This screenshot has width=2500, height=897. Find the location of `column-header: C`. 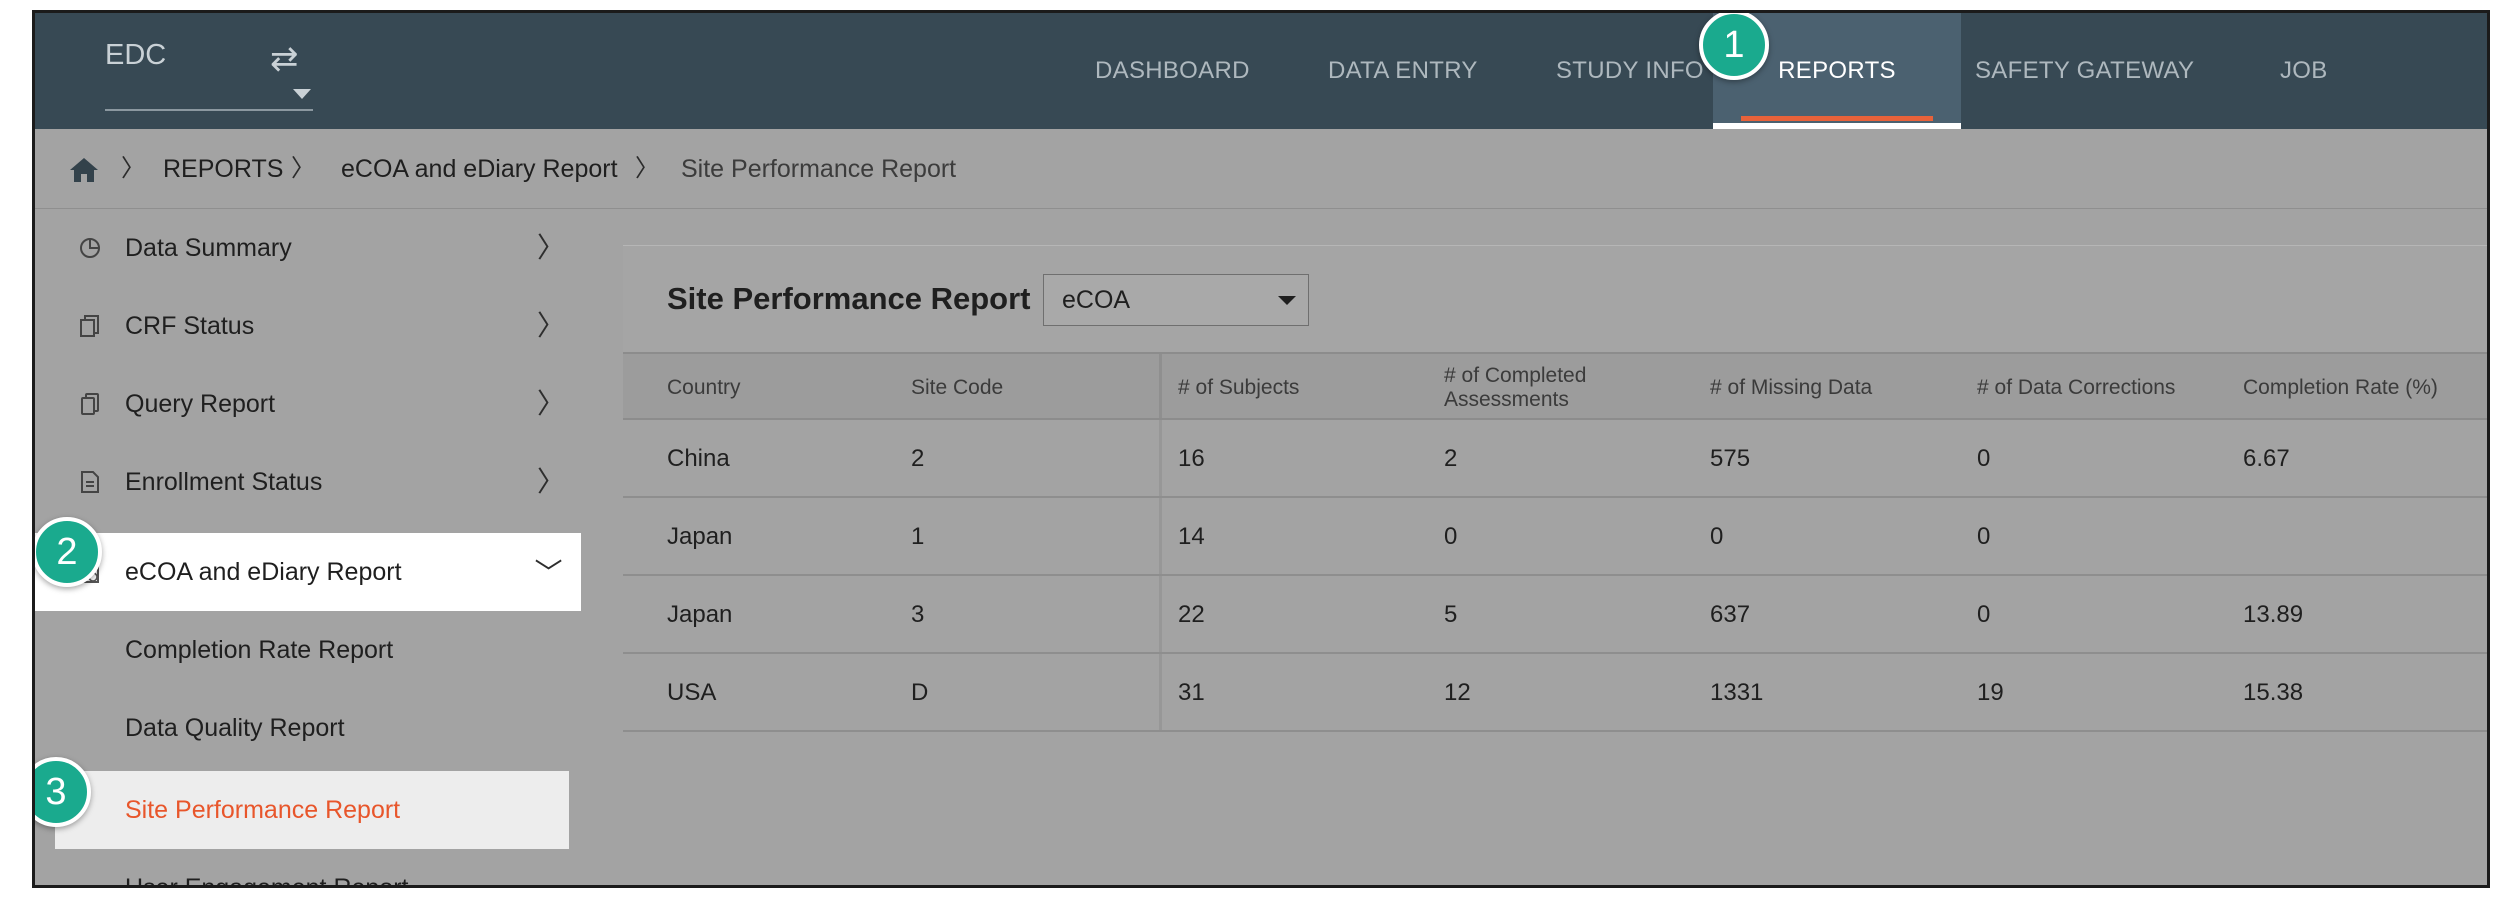

column-header: C is located at coordinates (2489, 388).